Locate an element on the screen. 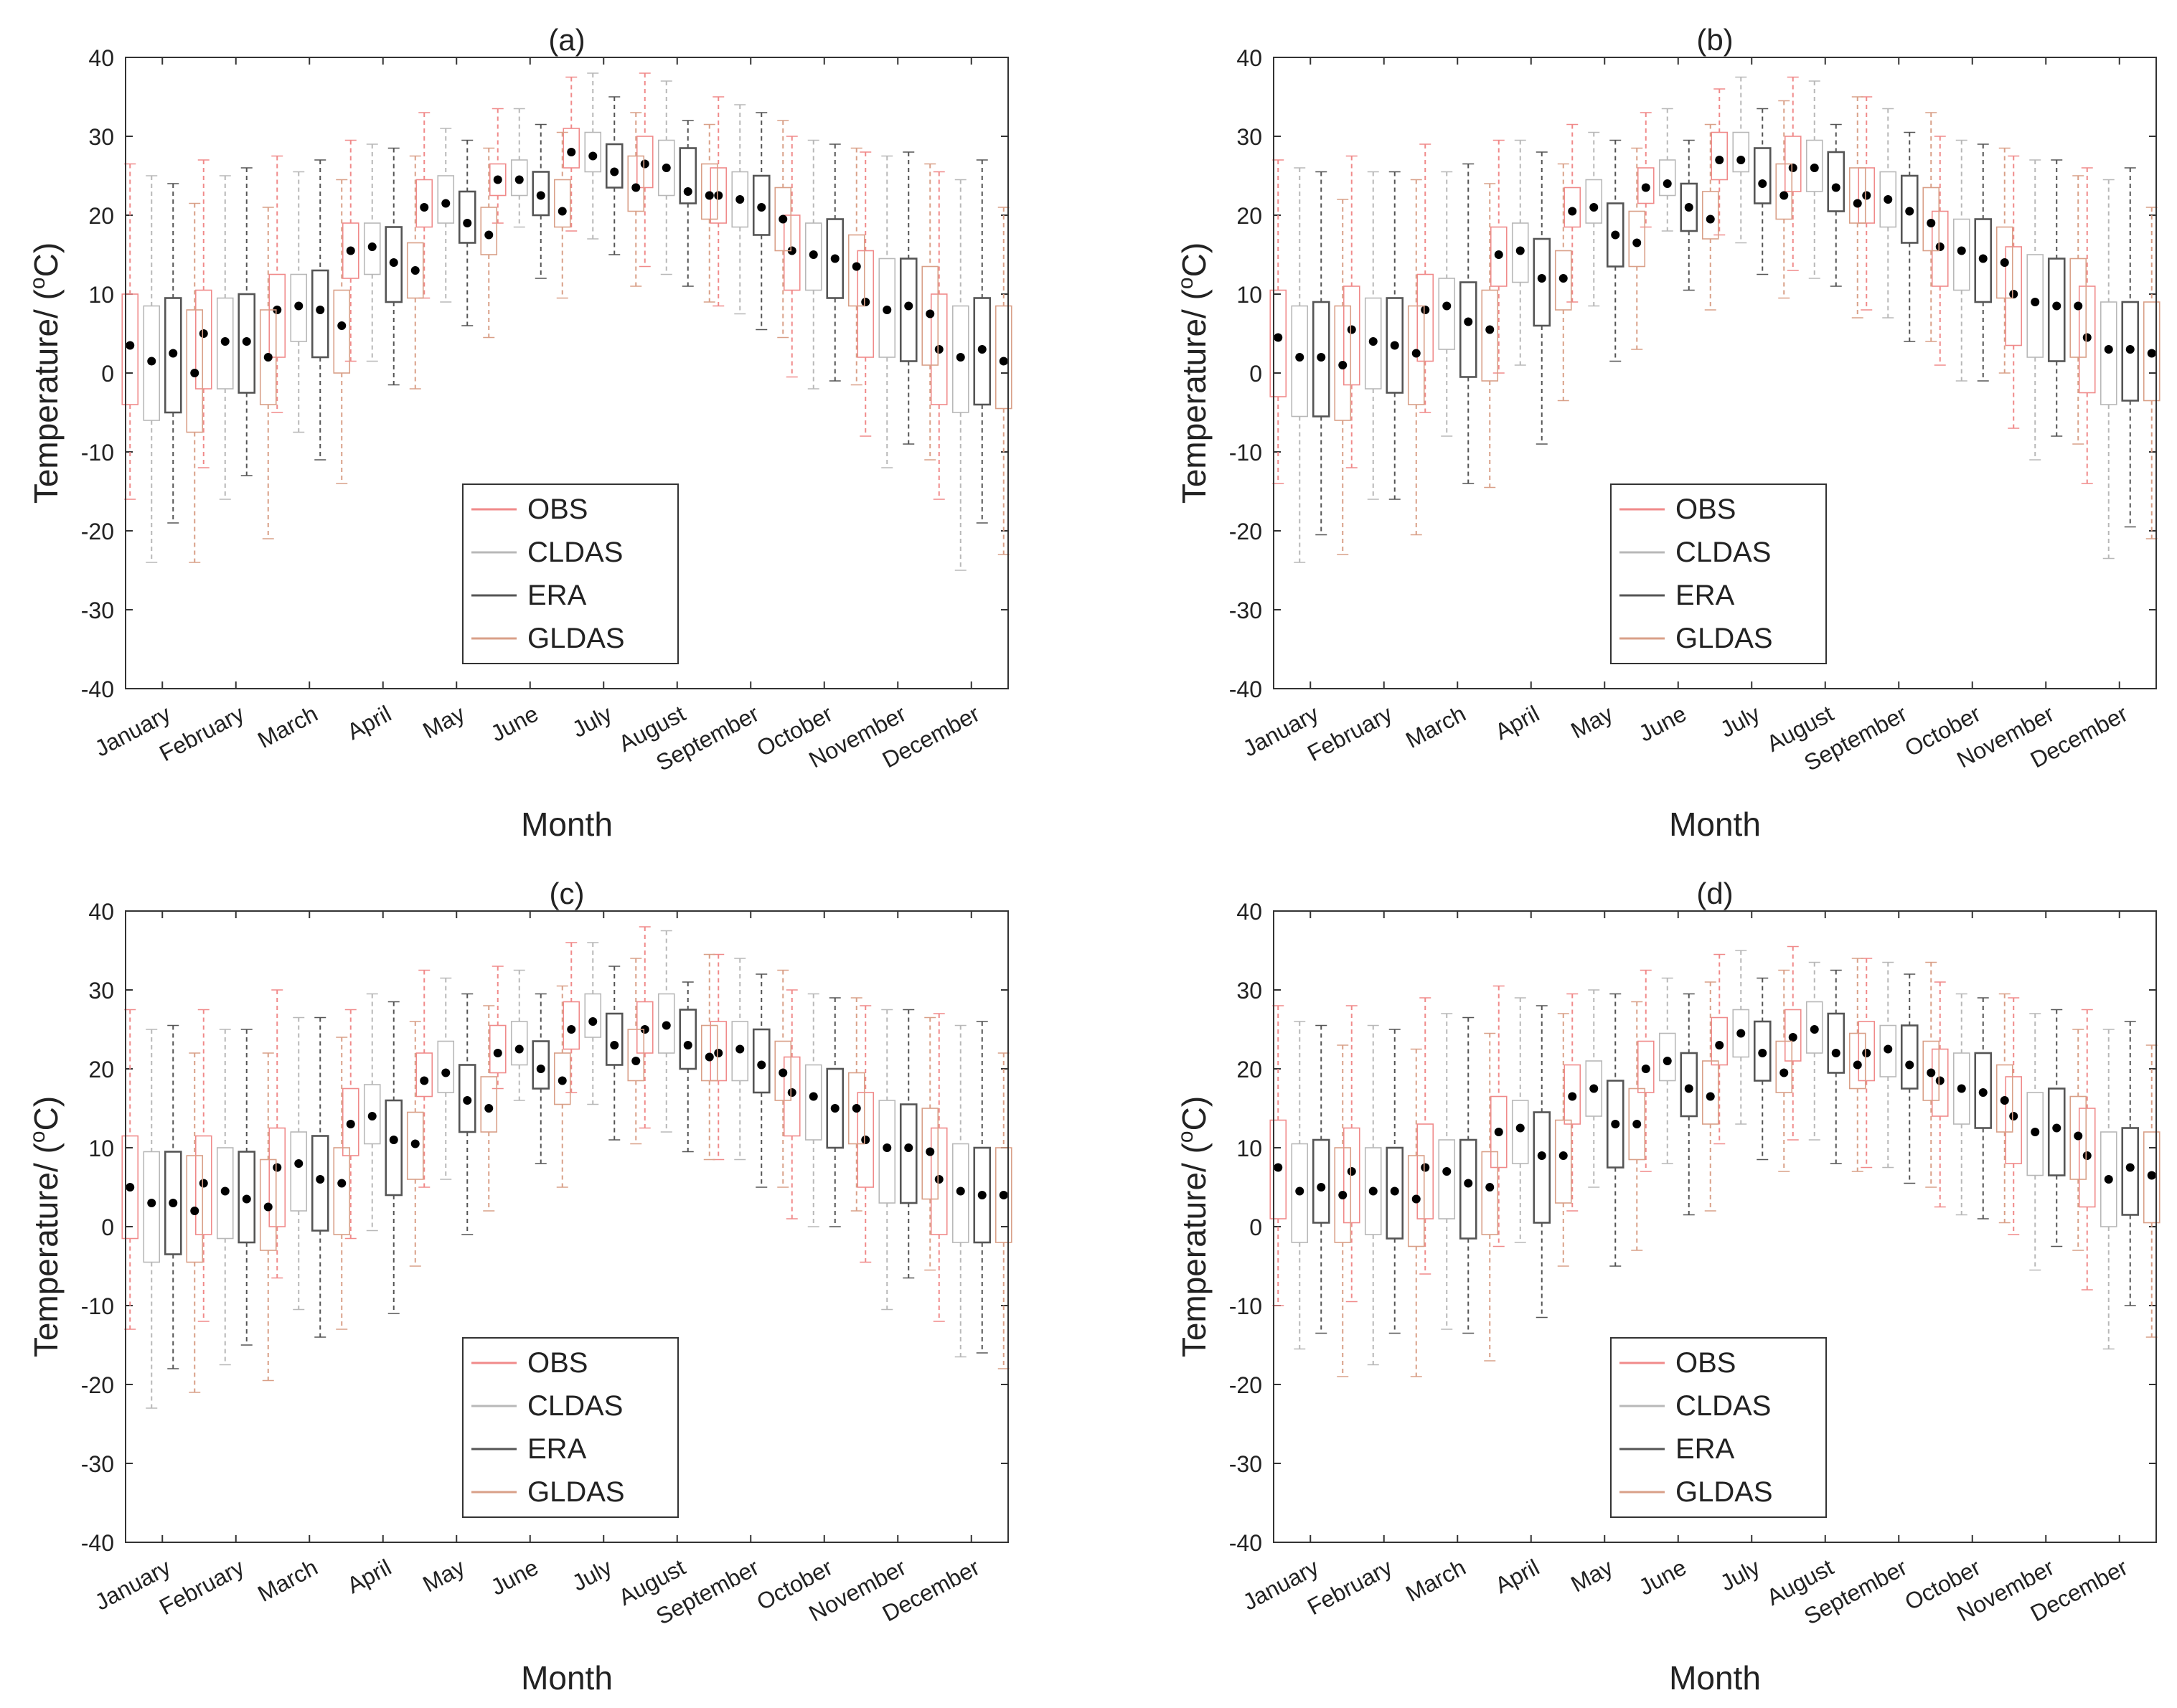 The image size is (2177, 1708). y-tick-label: -20 is located at coordinates (97, 1385).